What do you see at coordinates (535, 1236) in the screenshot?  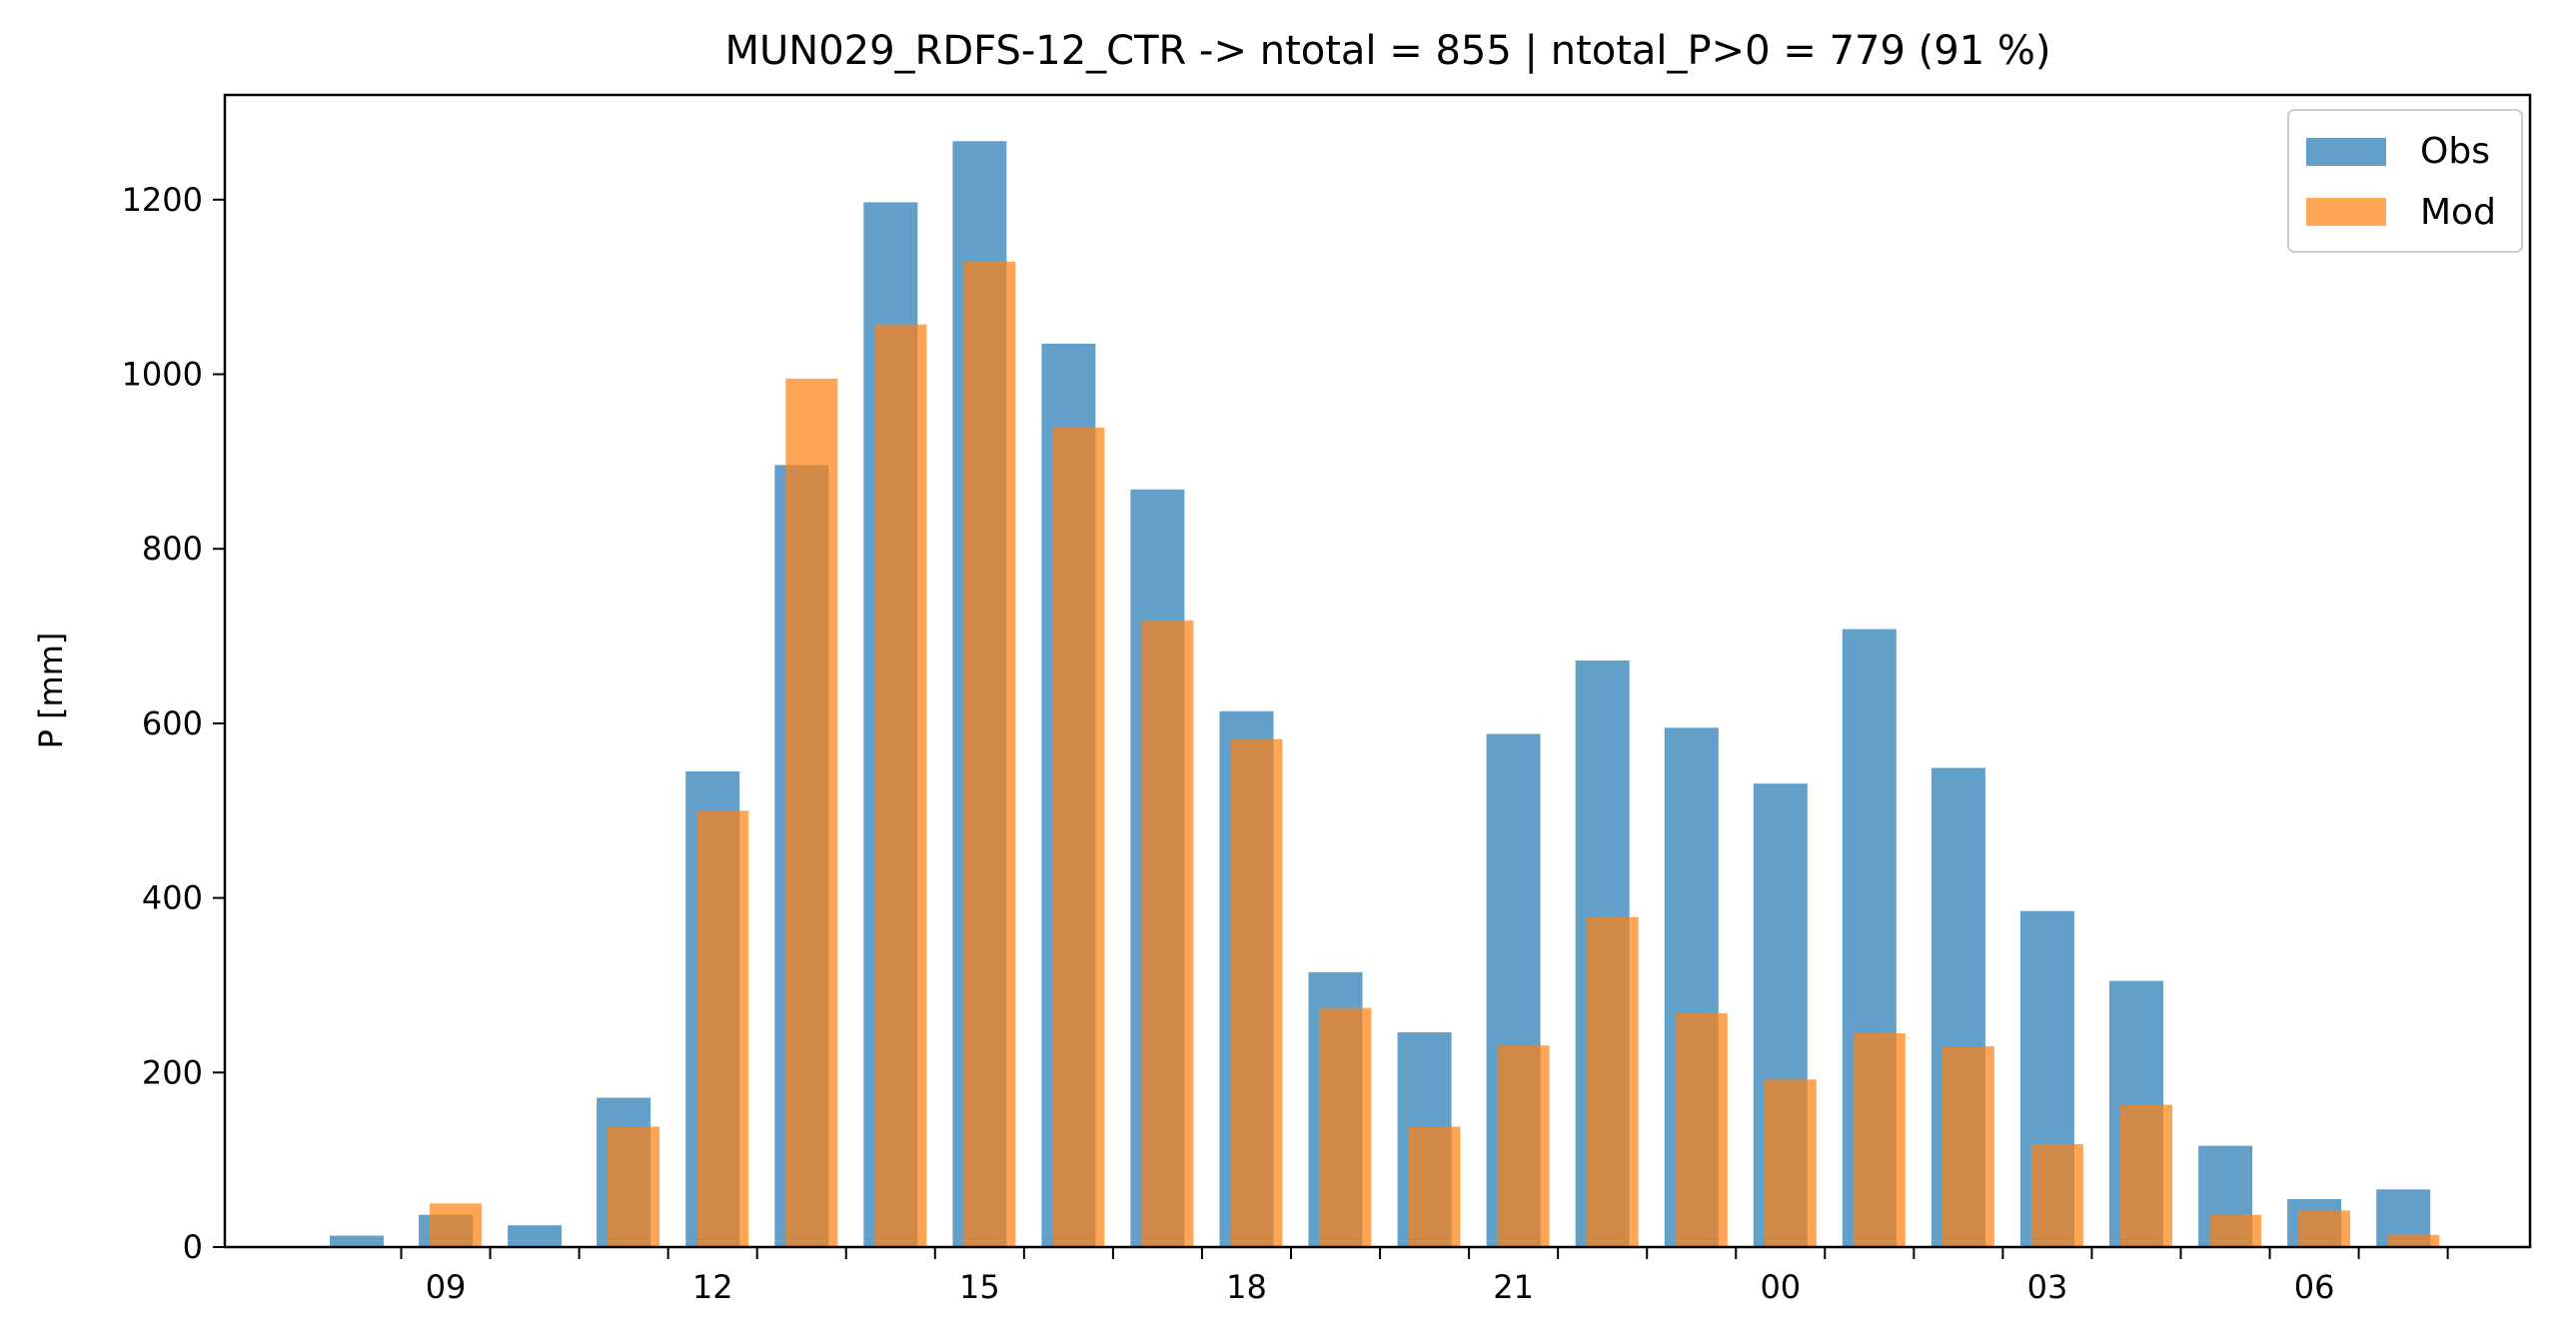 I see `bar-obs-h10` at bounding box center [535, 1236].